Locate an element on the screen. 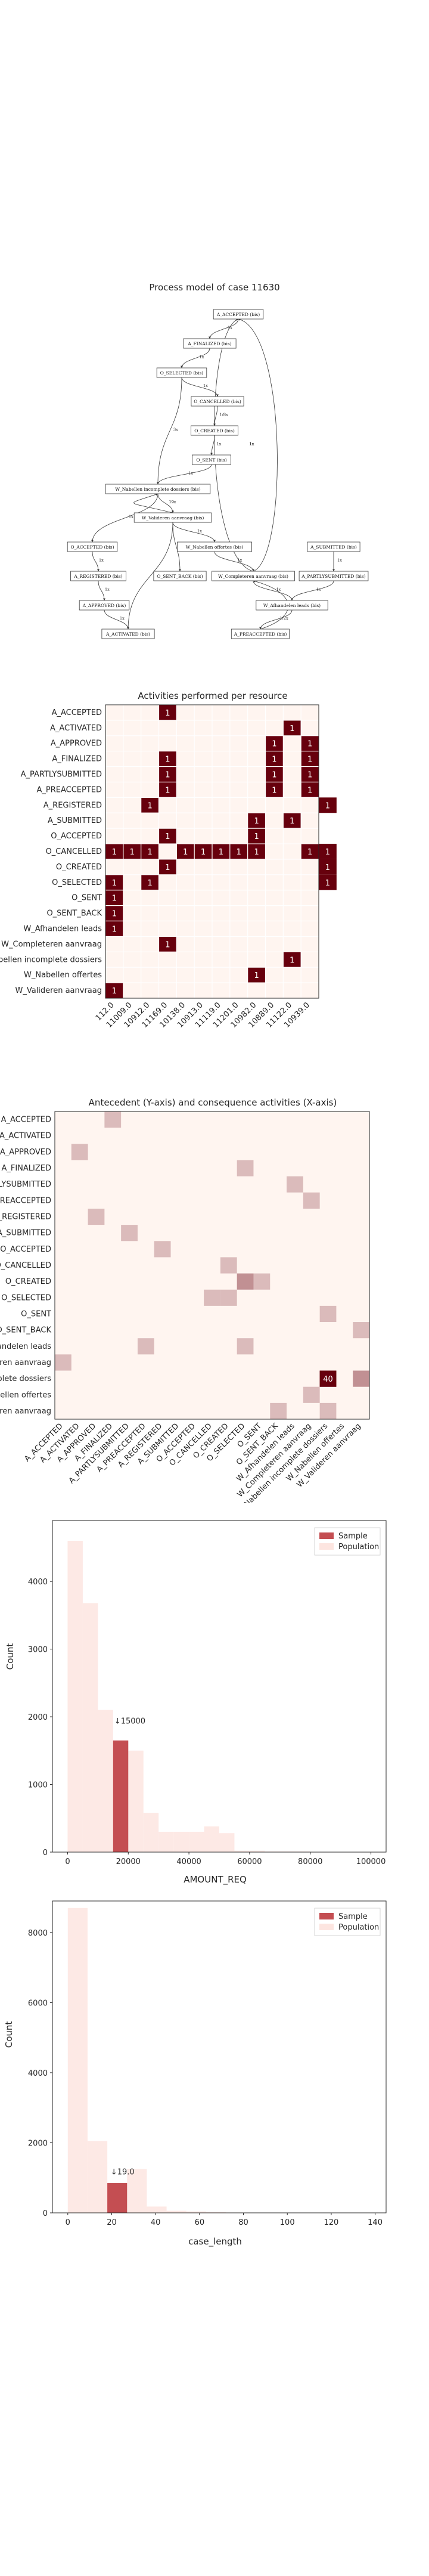  edge-o-accepted-to-a-registered: 1x is located at coordinates (98, 562).